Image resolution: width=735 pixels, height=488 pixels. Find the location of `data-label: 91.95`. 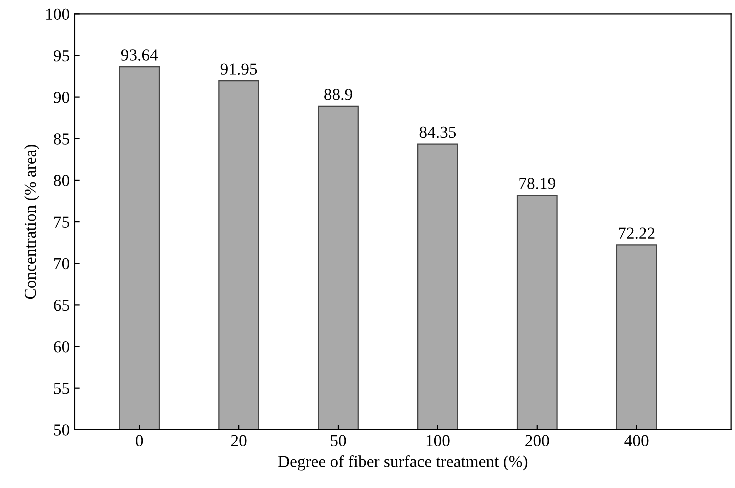

data-label: 91.95 is located at coordinates (239, 69).